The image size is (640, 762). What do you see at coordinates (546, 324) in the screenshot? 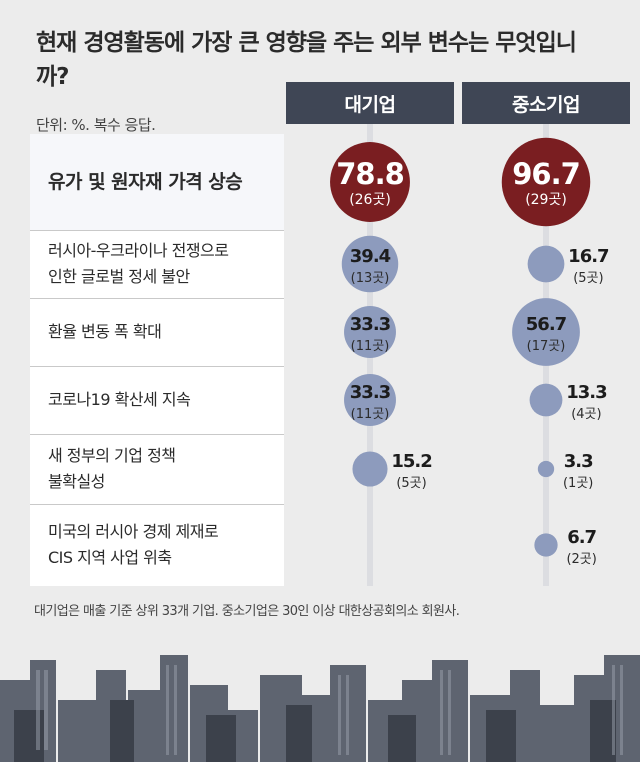
I see `value-label-sme: 56.7` at bounding box center [546, 324].